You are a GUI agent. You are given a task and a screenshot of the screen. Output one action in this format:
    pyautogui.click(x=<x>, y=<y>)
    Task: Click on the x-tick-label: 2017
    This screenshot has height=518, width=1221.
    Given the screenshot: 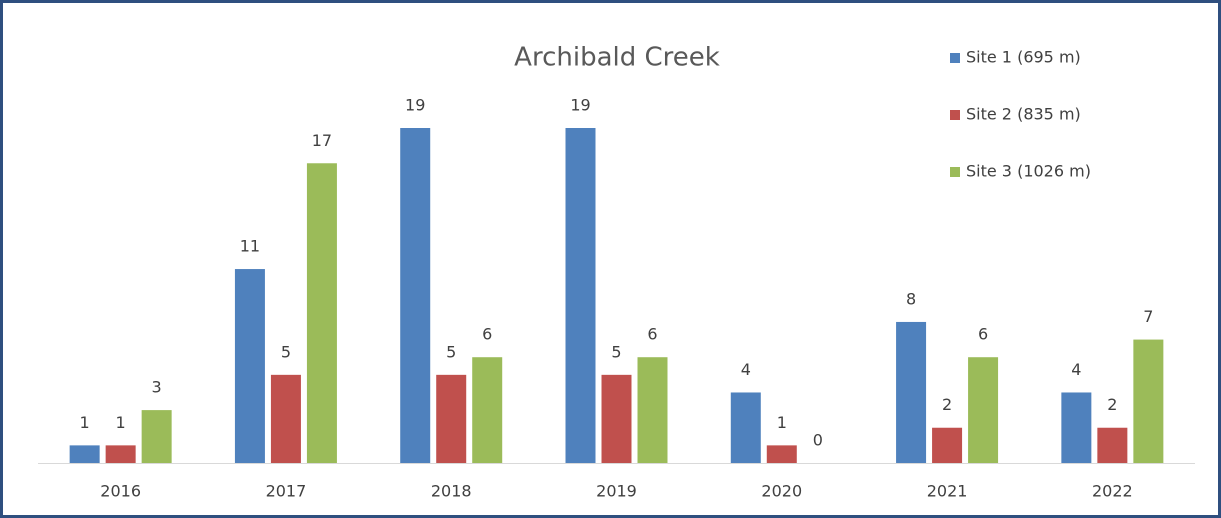 What is the action you would take?
    pyautogui.click(x=286, y=491)
    